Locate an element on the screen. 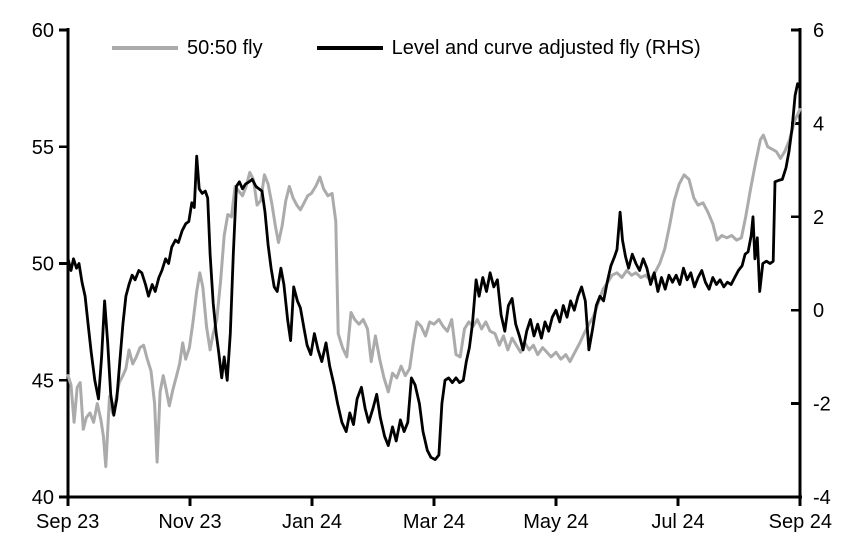 The height and width of the screenshot is (551, 852). x-axis-tick-label: Sep 23 is located at coordinates (67, 522).